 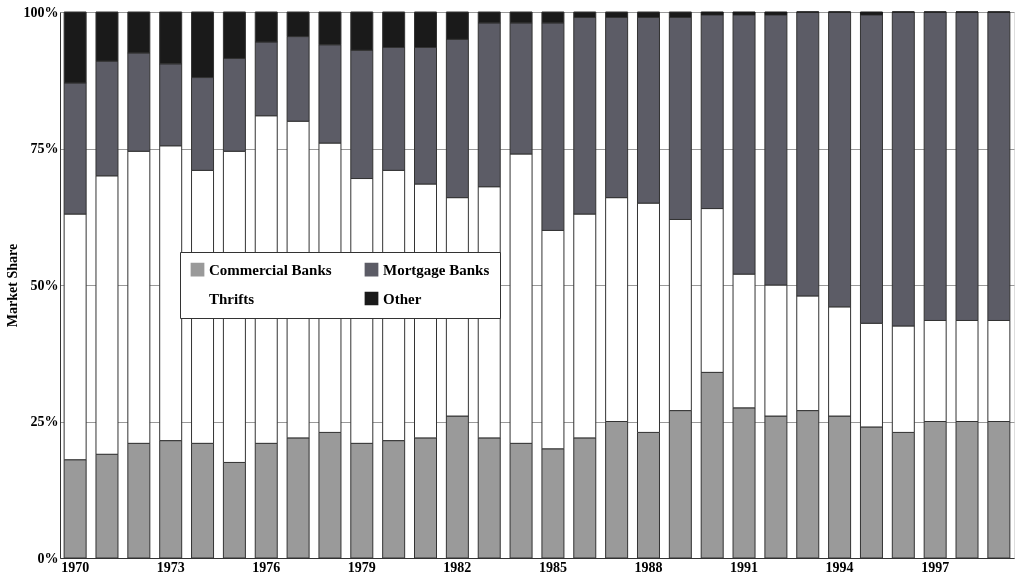 What do you see at coordinates (232, 298) in the screenshot?
I see `series-label: Thrifts` at bounding box center [232, 298].